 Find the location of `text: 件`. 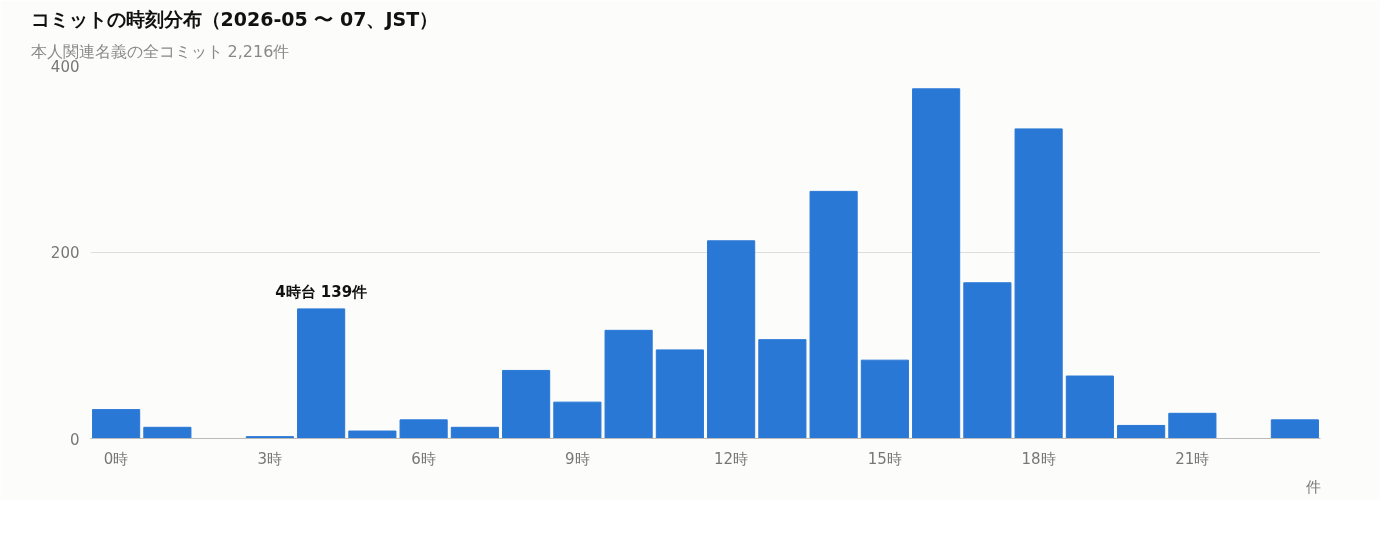

text: 件 is located at coordinates (1313, 486).